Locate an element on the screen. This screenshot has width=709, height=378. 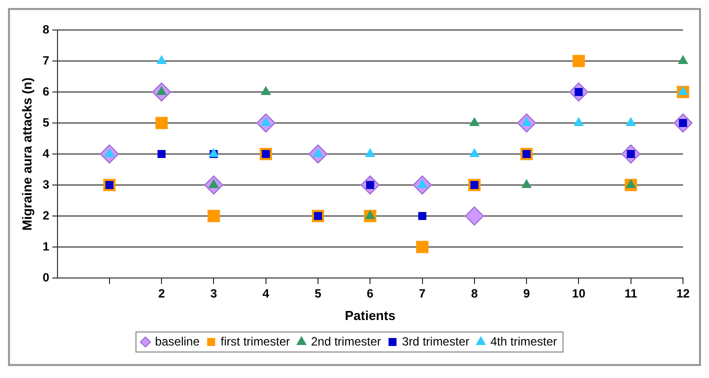
x-tick-label: 7 is located at coordinates (422, 293).